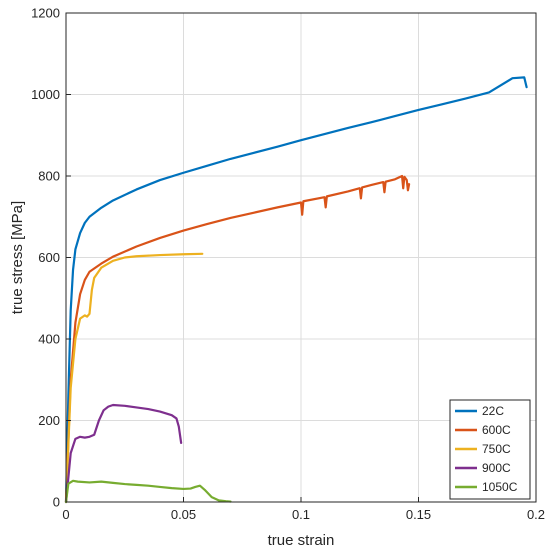  What do you see at coordinates (301, 540) in the screenshot?
I see `x-axis-title: true strain` at bounding box center [301, 540].